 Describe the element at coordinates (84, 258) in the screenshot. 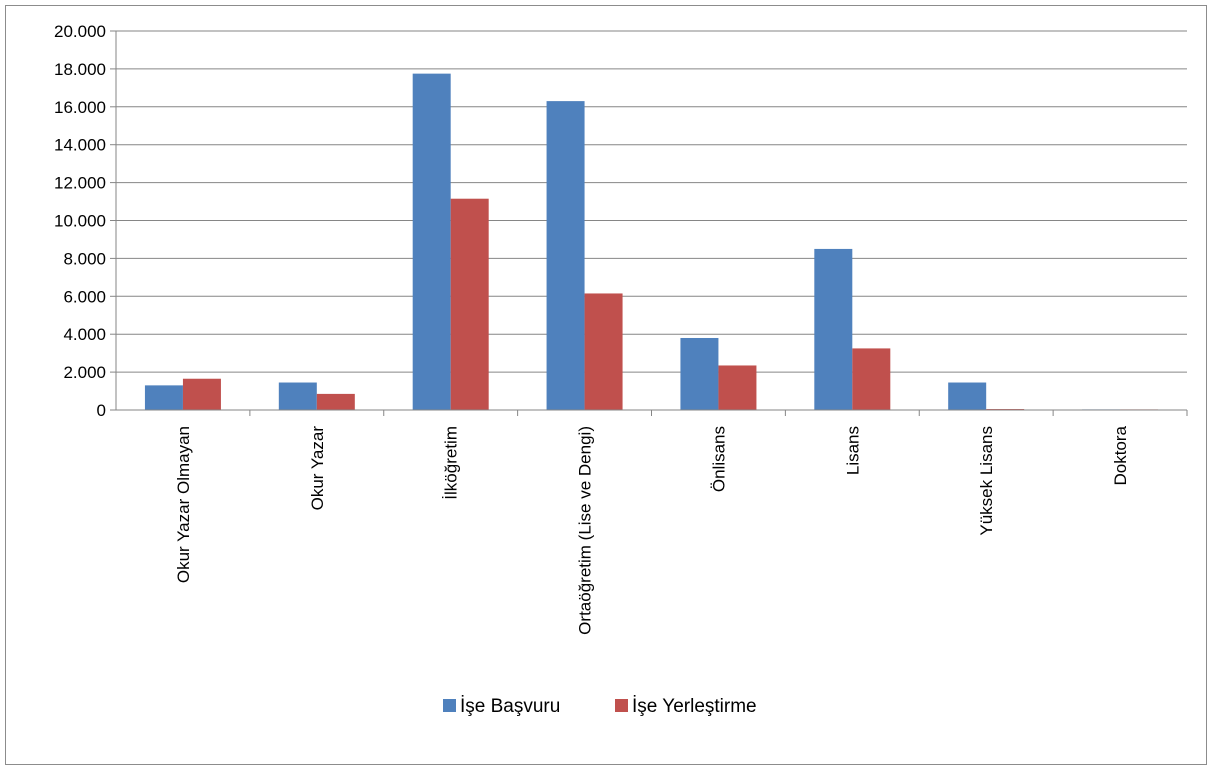

I see `y-tick-label: 8.000` at that location.